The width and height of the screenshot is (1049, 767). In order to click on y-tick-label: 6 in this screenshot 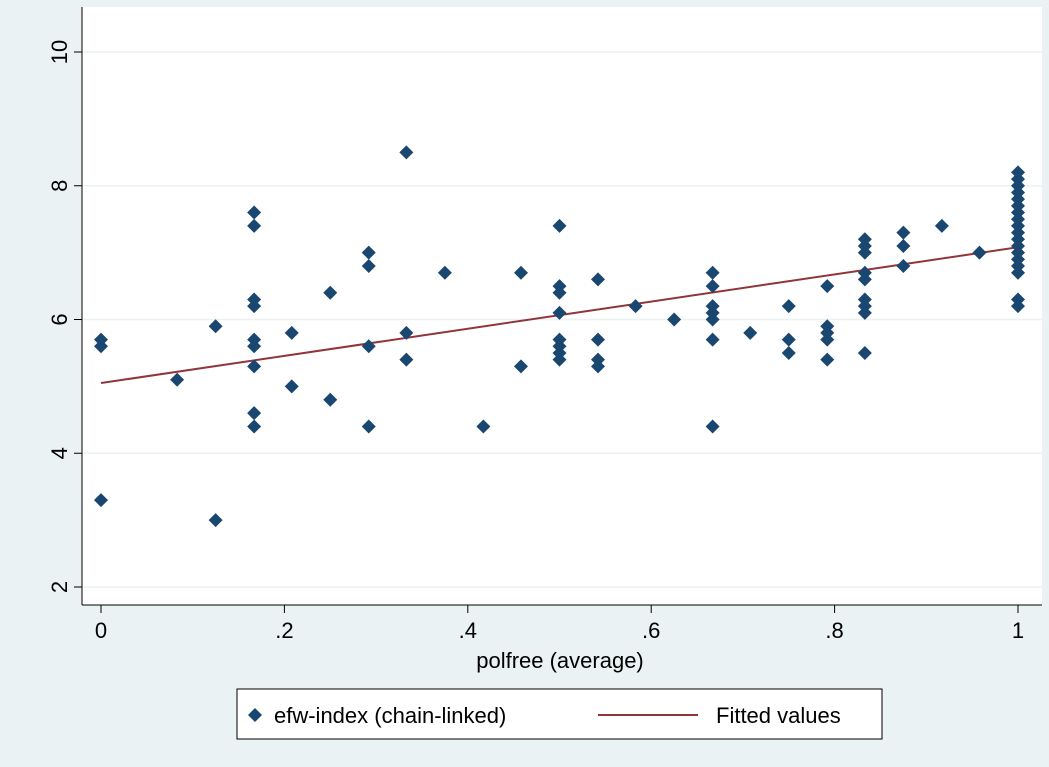, I will do `click(59, 319)`.